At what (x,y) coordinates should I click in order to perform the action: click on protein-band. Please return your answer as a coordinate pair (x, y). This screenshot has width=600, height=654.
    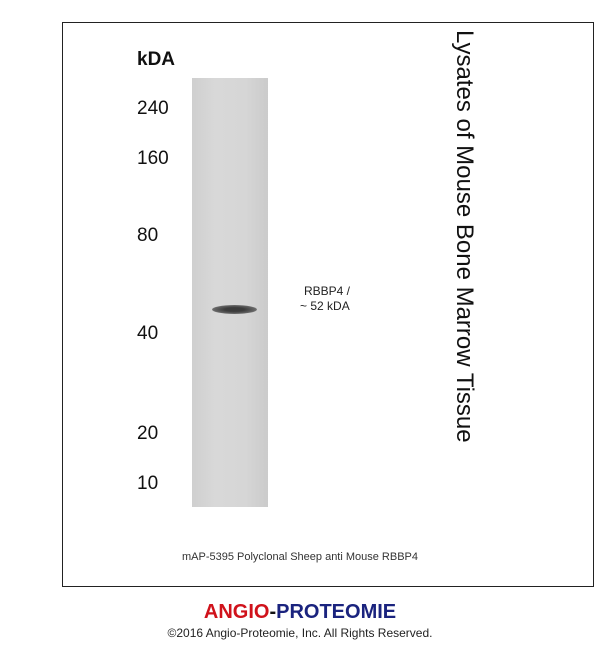
    Looking at the image, I should click on (234, 309).